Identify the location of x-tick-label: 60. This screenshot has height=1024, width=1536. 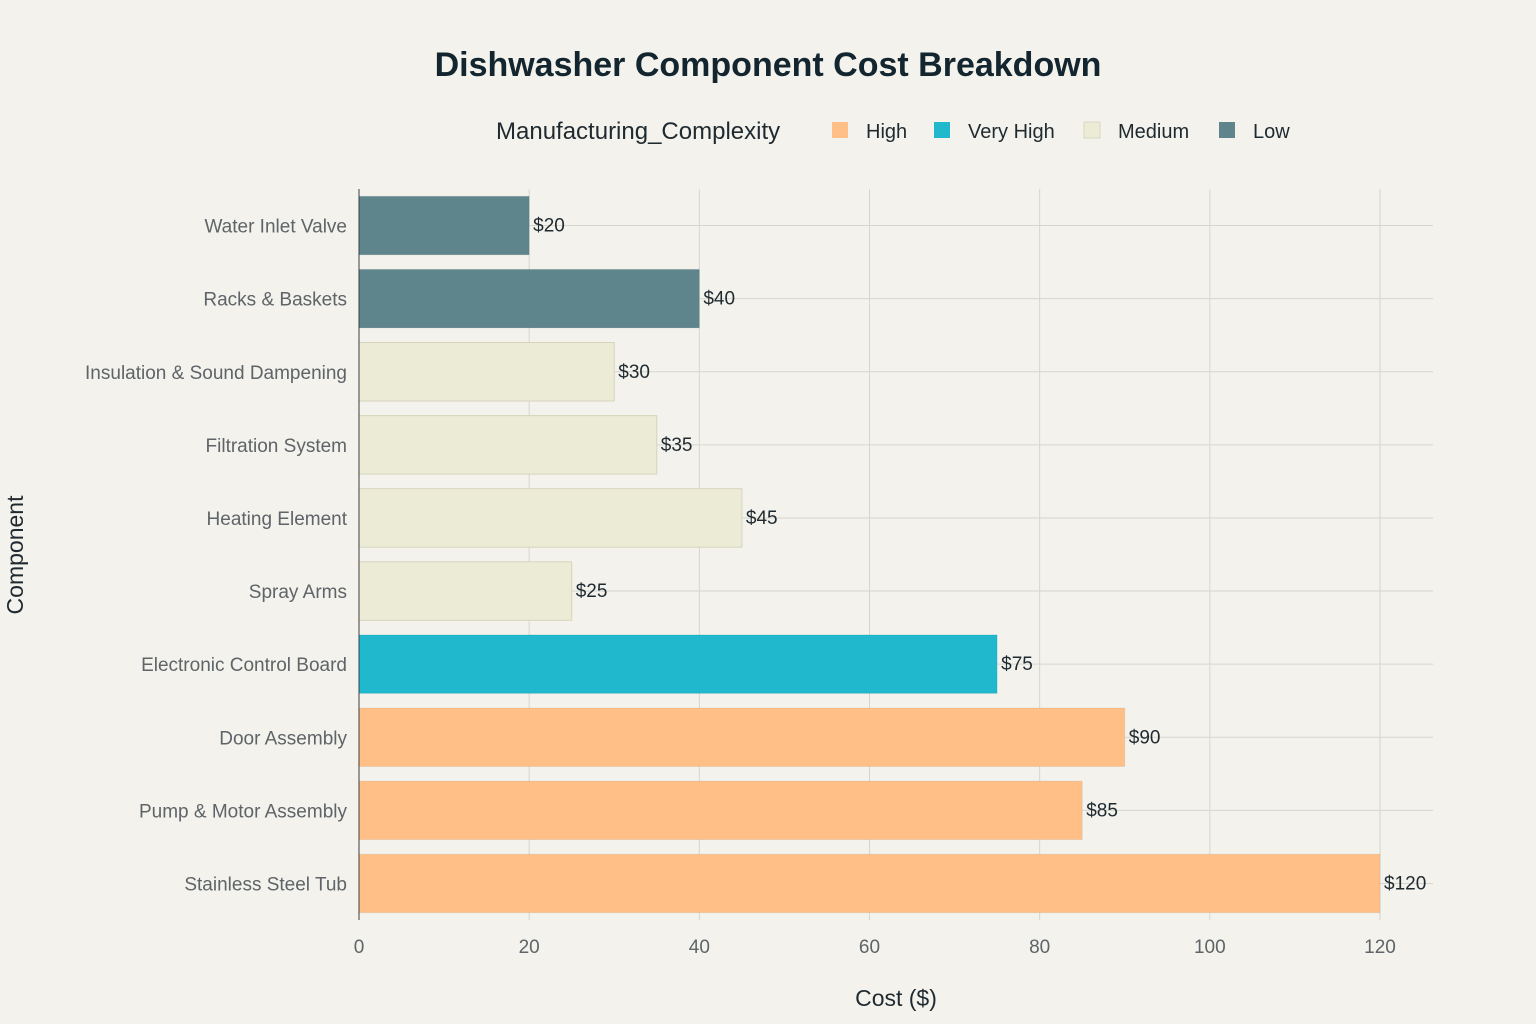
(869, 947).